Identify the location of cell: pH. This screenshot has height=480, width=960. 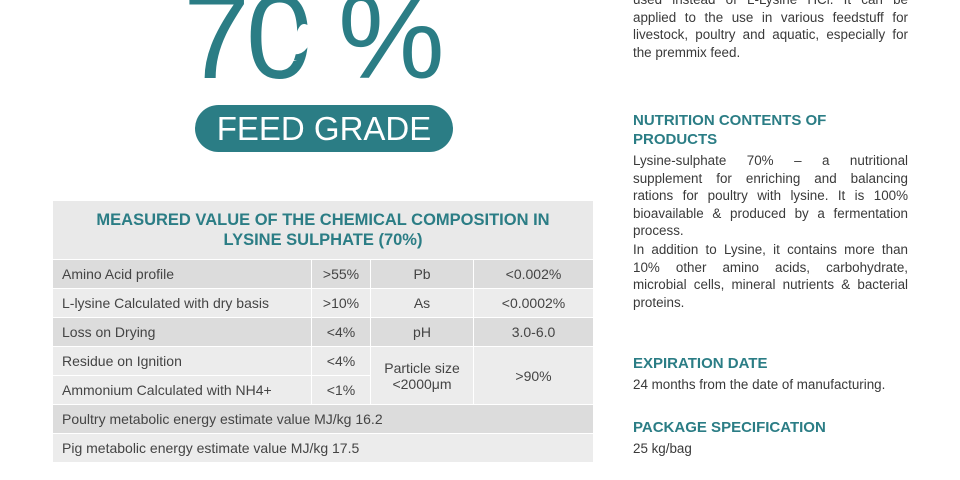
(422, 332).